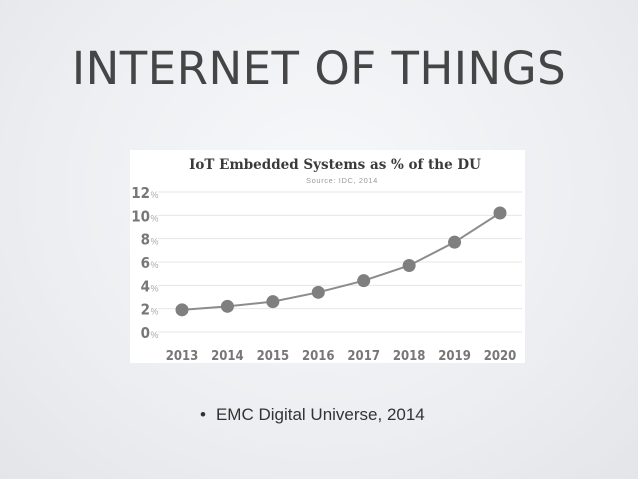  What do you see at coordinates (145, 263) in the screenshot?
I see `y-tick-label: 6` at bounding box center [145, 263].